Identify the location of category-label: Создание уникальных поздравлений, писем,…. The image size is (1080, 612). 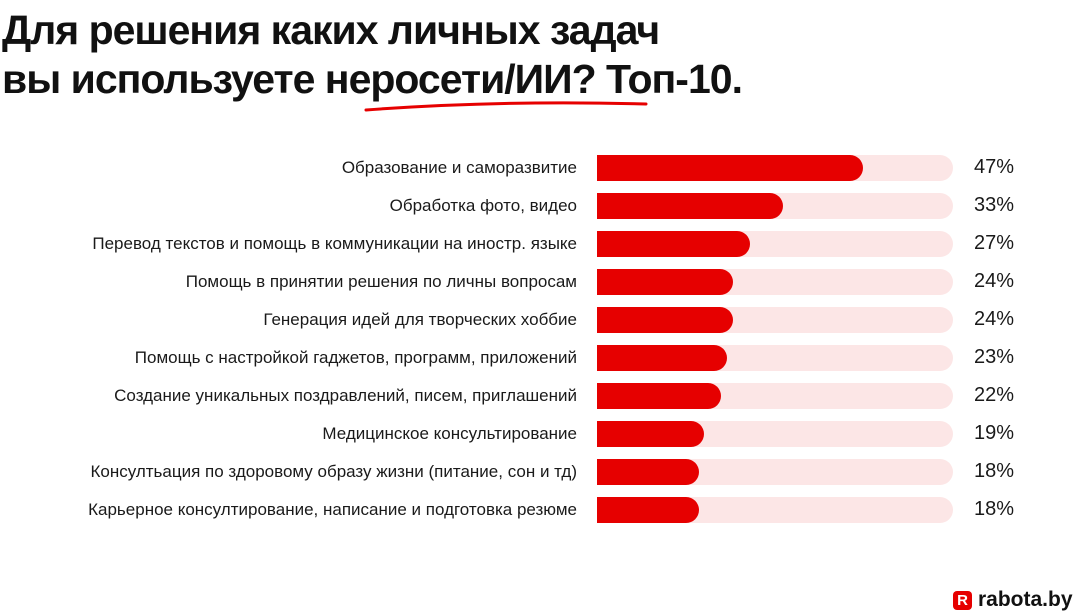
(345, 395).